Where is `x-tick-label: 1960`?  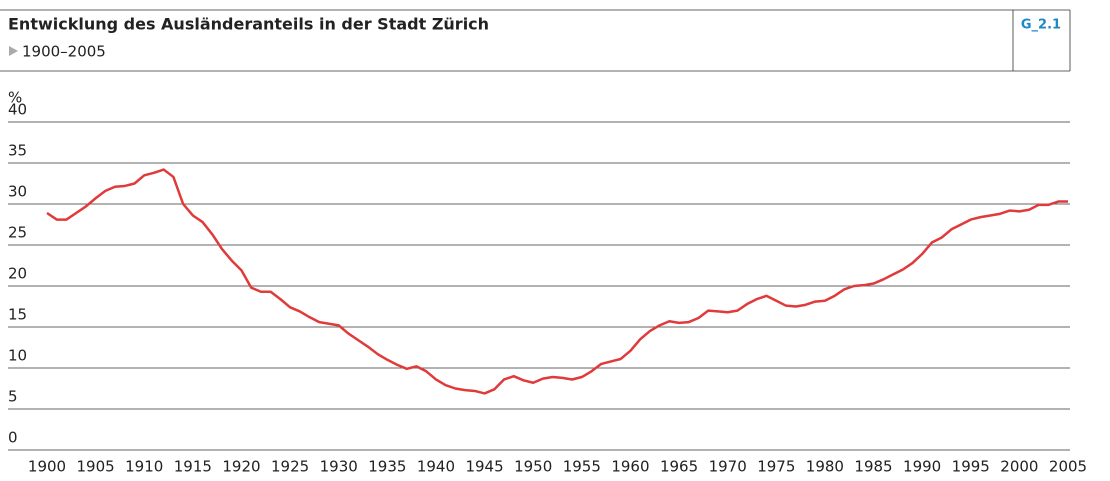 x-tick-label: 1960 is located at coordinates (630, 467).